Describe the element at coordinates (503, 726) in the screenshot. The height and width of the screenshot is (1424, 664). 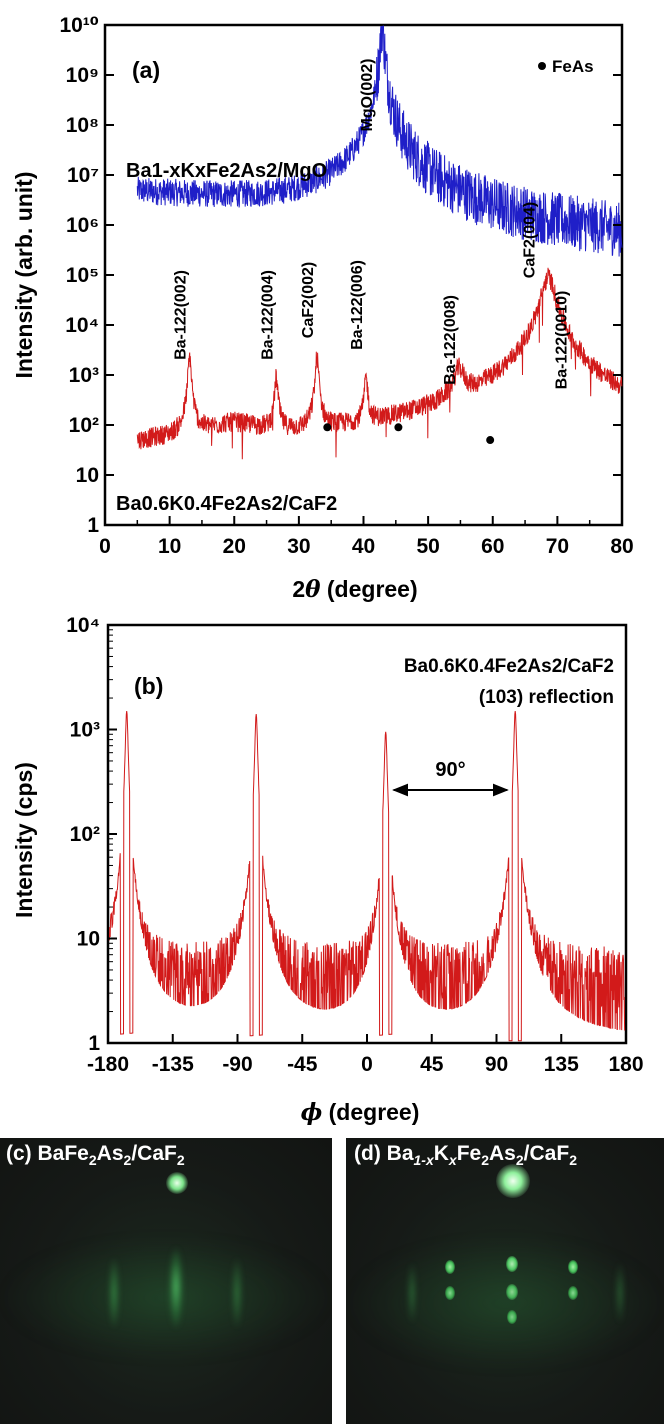
I see `panel-b-annotations: Ba0.6K0.4Fe2As2/CaF2 (103) reflection 90°` at that location.